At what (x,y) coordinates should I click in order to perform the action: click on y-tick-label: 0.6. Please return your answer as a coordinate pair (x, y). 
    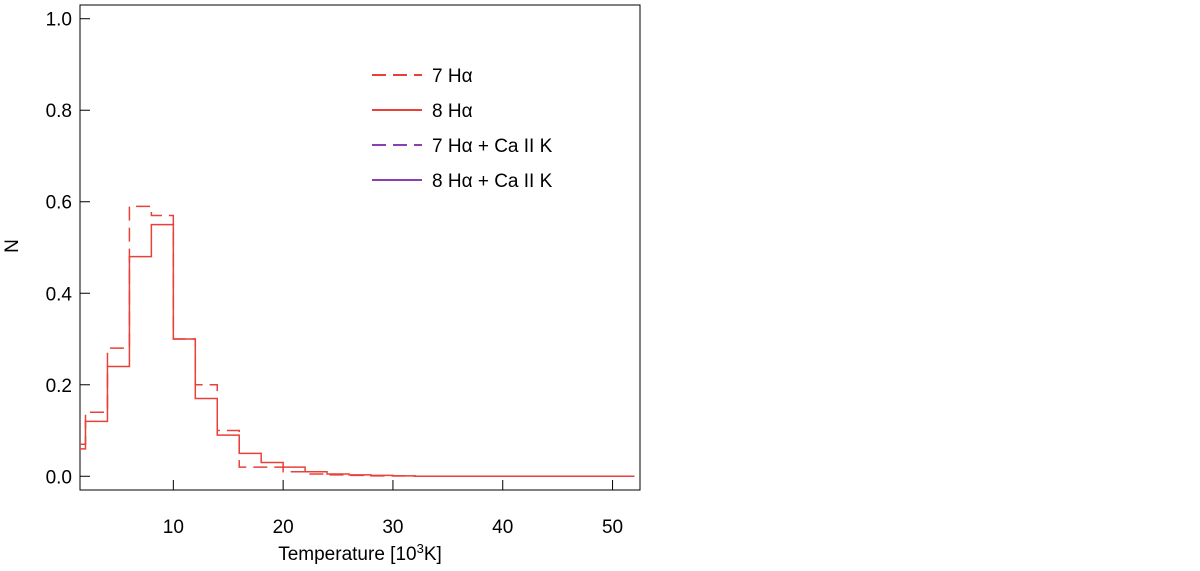
    Looking at the image, I should click on (59, 203).